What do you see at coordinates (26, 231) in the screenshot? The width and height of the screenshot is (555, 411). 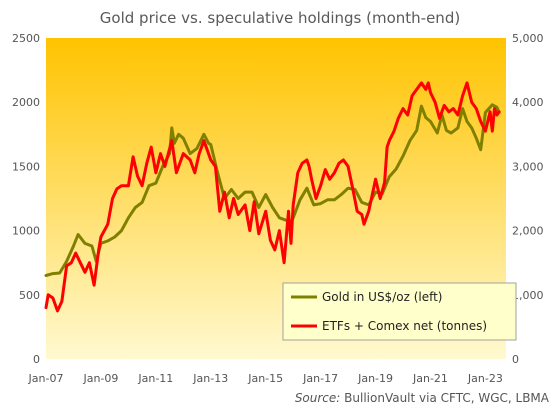 I see `left-tick-label: 1000` at bounding box center [26, 231].